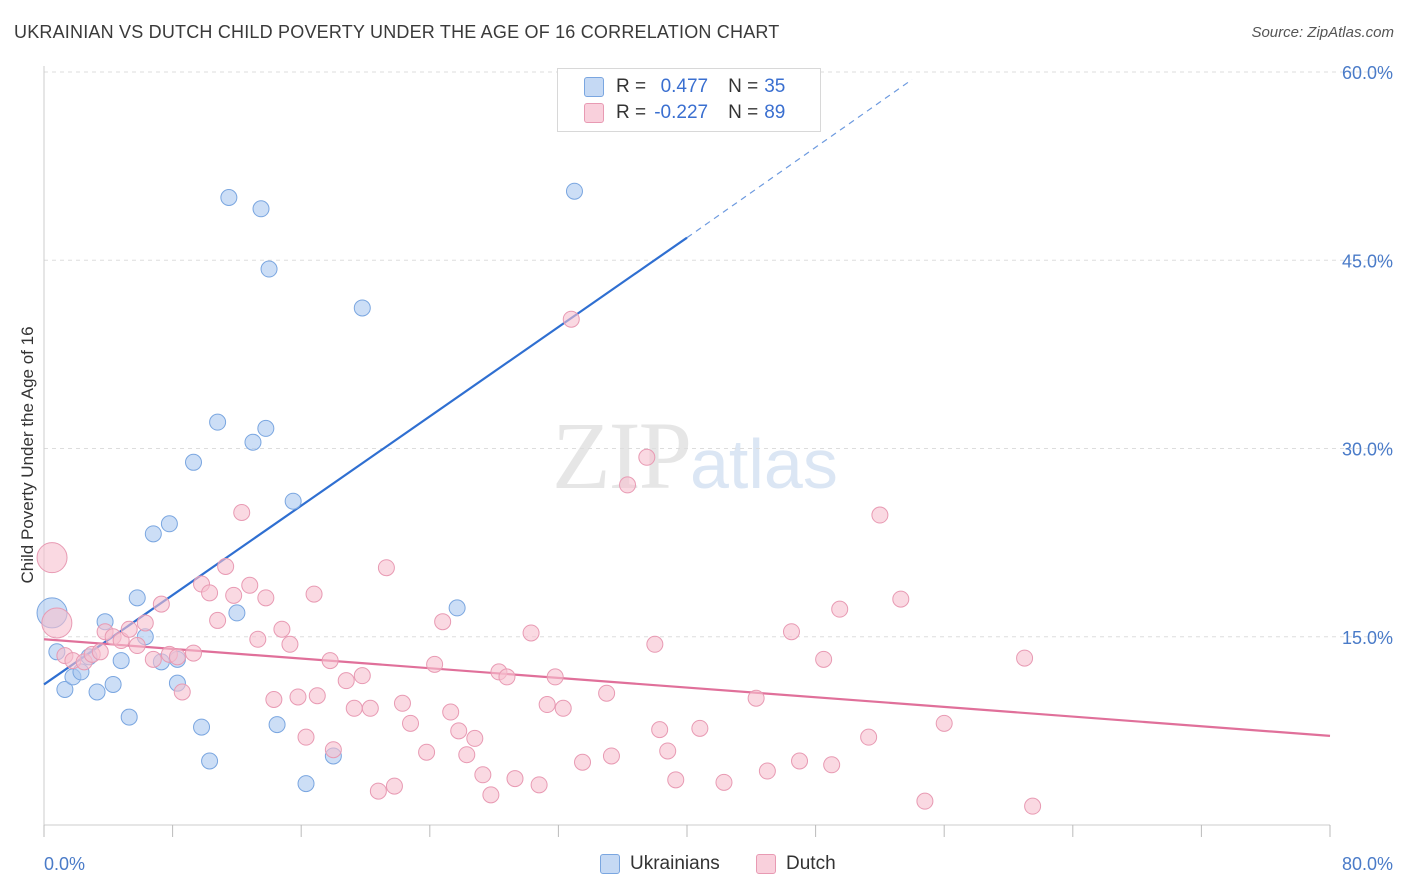  What do you see at coordinates (1367, 638) in the screenshot?
I see `y-tick-label: 15.0%` at bounding box center [1367, 638].